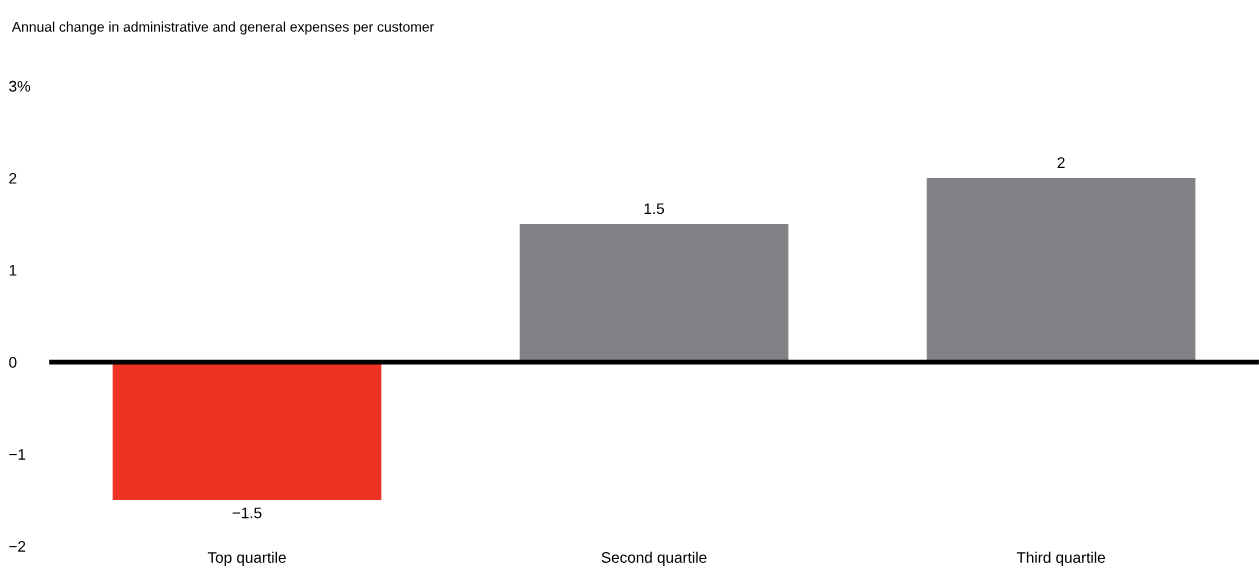 The height and width of the screenshot is (581, 1259). I want to click on data-label: 1.5, so click(654, 209).